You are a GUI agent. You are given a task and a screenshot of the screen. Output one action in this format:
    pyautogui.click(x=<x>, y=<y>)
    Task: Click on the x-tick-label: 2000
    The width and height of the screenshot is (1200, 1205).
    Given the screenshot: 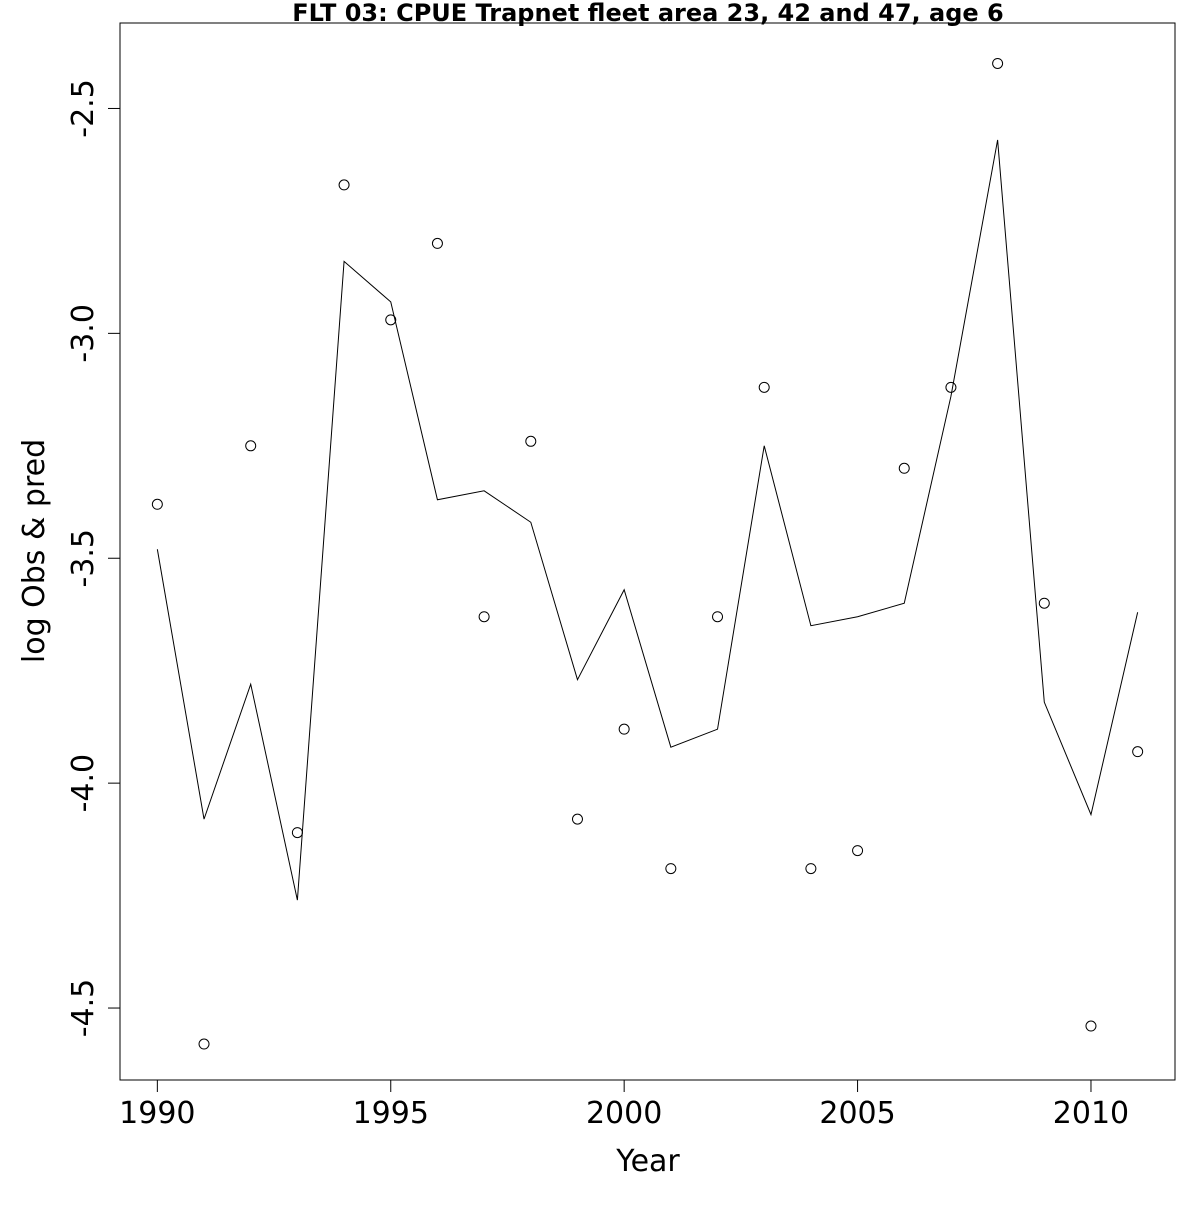 What is the action you would take?
    pyautogui.click(x=624, y=1113)
    